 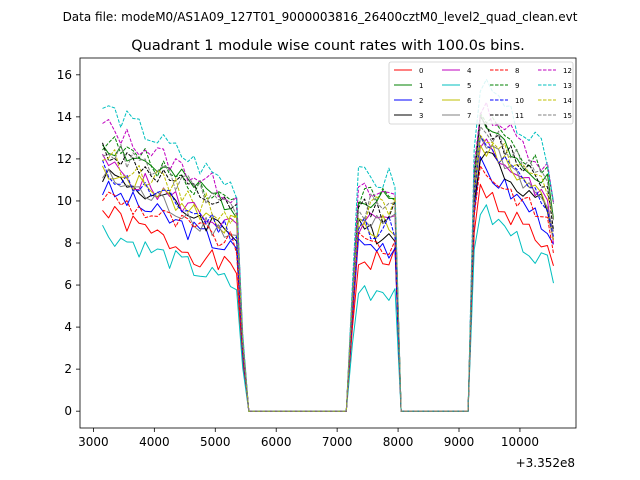 What do you see at coordinates (68, 285) in the screenshot?
I see `y-tick-label: 6` at bounding box center [68, 285].